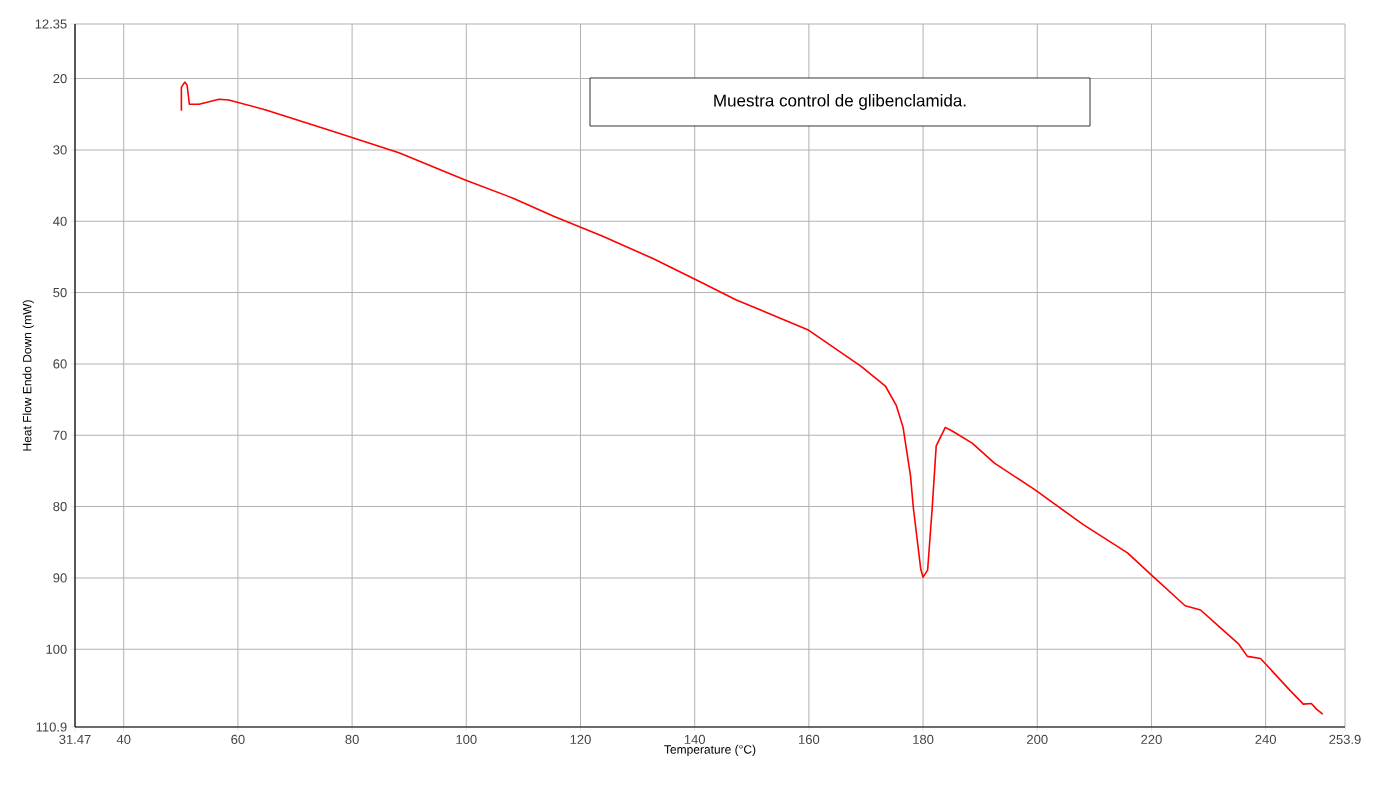 The width and height of the screenshot is (1374, 786). What do you see at coordinates (352, 739) in the screenshot?
I see `x-tick-label: 80` at bounding box center [352, 739].